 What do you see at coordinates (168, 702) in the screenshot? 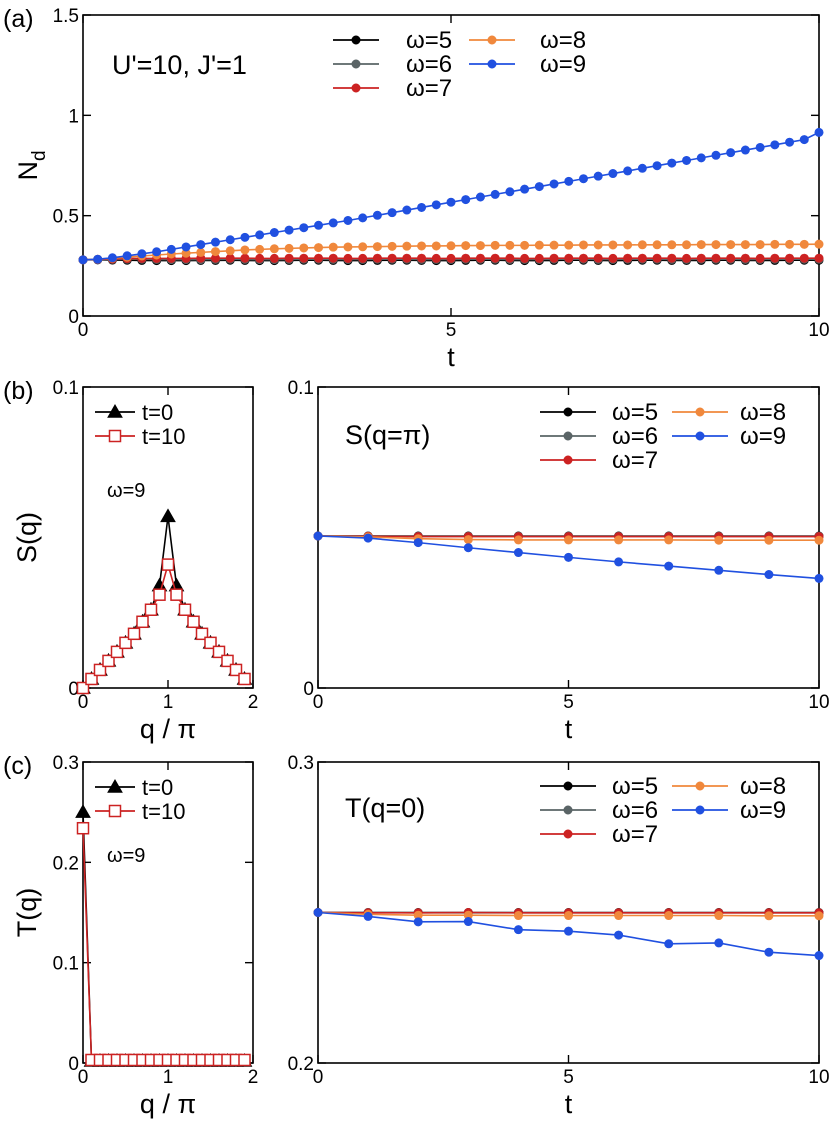
I see `x-tick-label: 1` at bounding box center [168, 702].